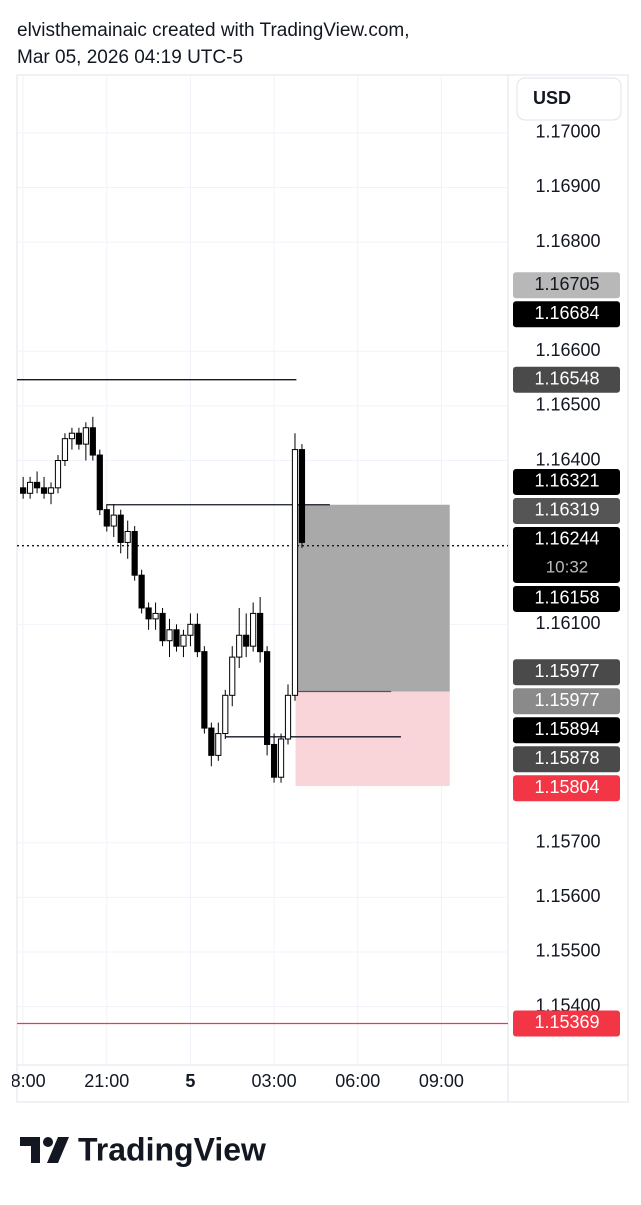  I want to click on currency-box, so click(569, 99).